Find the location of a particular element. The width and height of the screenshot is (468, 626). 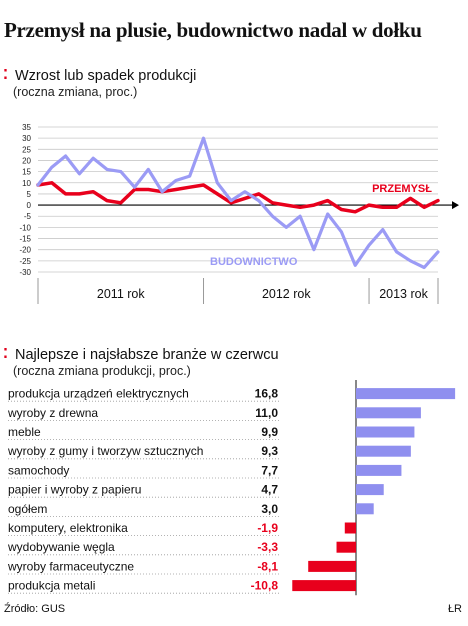

y-tick-label: 10 is located at coordinates (26, 183).